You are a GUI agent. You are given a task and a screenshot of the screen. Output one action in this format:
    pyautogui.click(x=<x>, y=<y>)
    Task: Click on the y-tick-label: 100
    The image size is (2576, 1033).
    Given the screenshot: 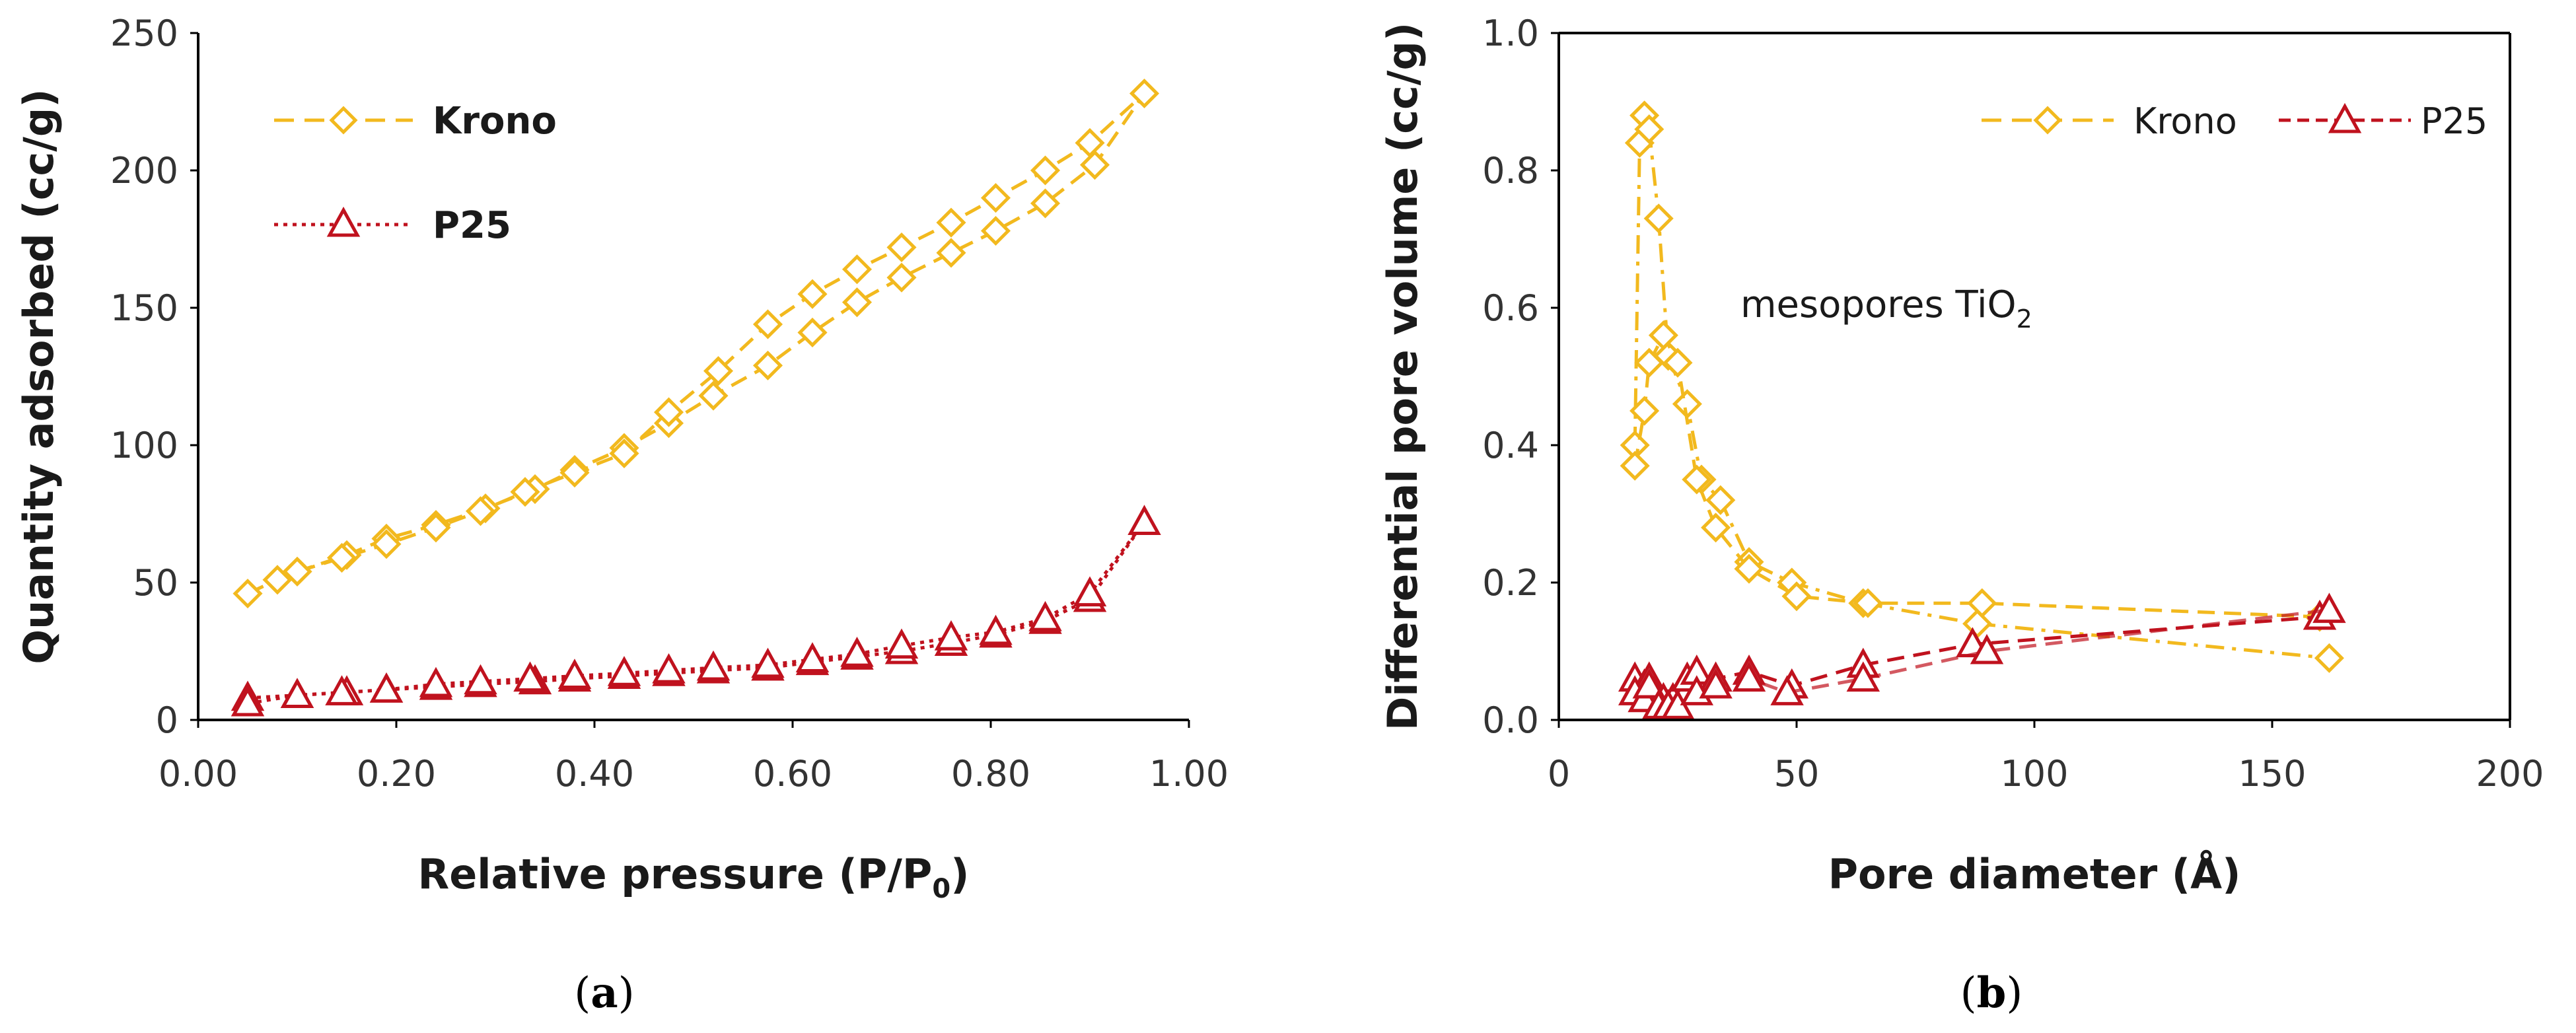 What is the action you would take?
    pyautogui.click(x=144, y=445)
    